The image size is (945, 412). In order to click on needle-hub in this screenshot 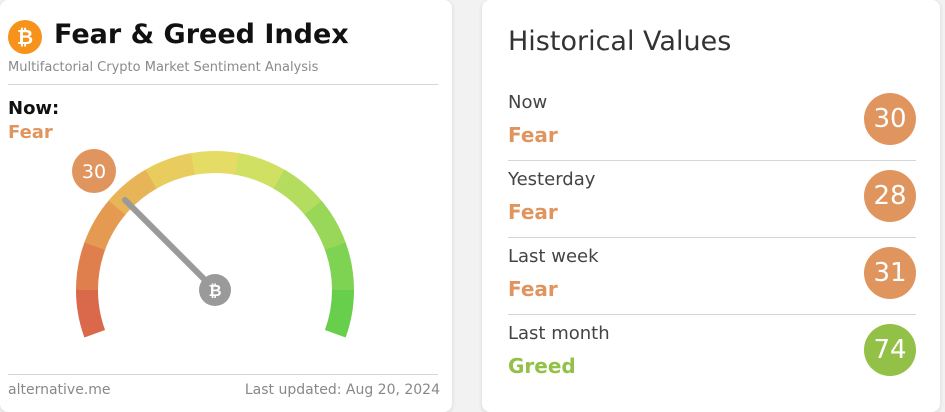, I will do `click(215, 290)`.